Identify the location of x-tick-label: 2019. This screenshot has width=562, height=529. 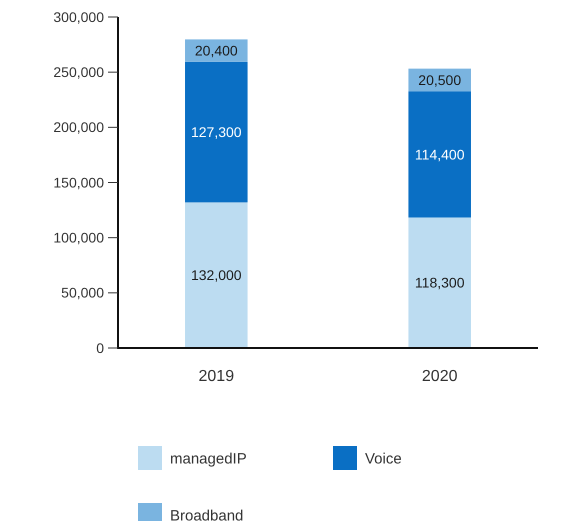
(216, 376).